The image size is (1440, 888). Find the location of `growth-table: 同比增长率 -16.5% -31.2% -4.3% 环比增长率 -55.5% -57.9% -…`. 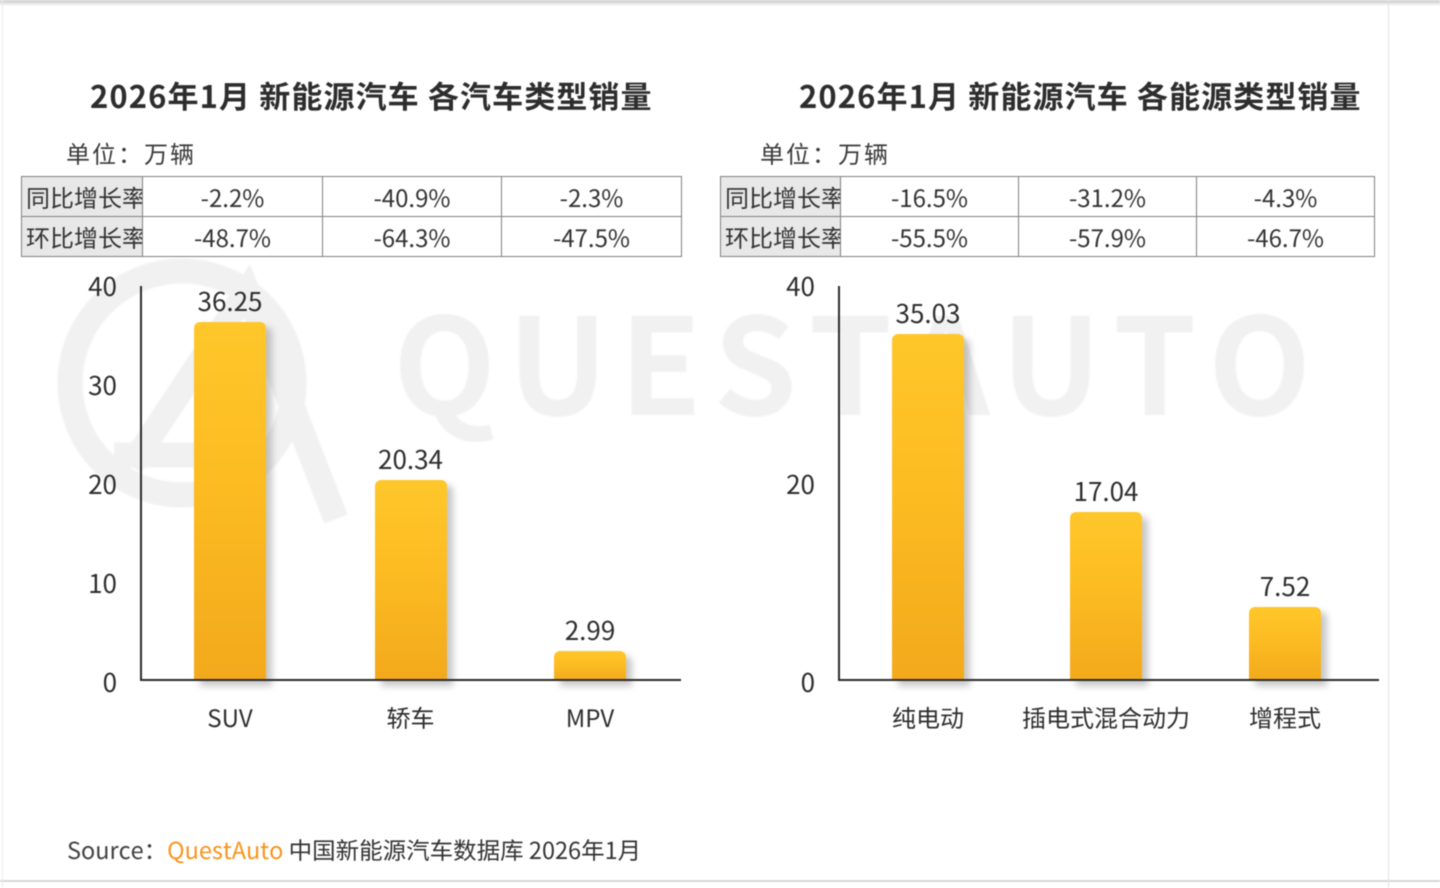

growth-table: 同比增长率 -16.5% -31.2% -4.3% 环比增长率 -55.5% -57.9% -… is located at coordinates (1047, 216).